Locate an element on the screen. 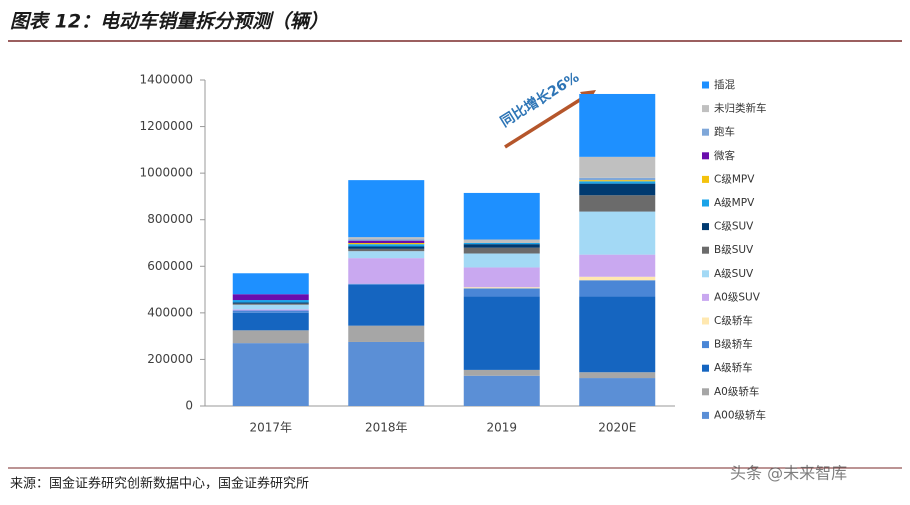 The height and width of the screenshot is (505, 910). x-tick-label: 2020E is located at coordinates (617, 428).